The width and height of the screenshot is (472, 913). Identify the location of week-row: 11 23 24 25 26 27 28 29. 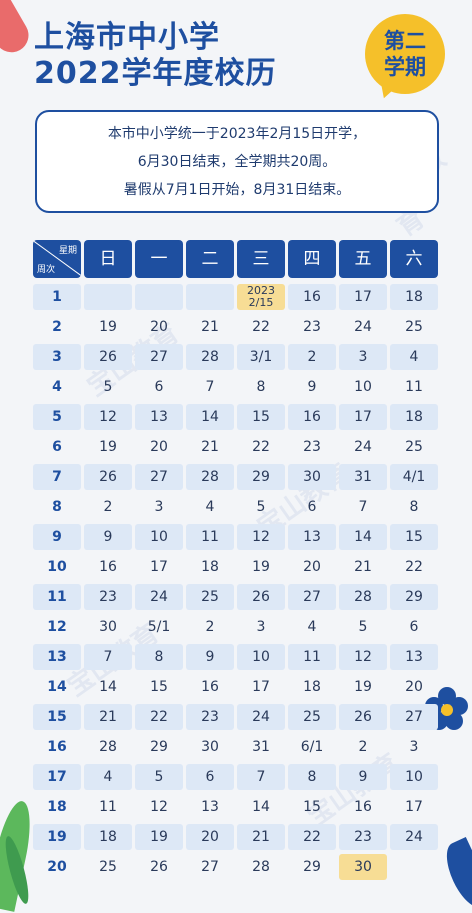
(237, 597).